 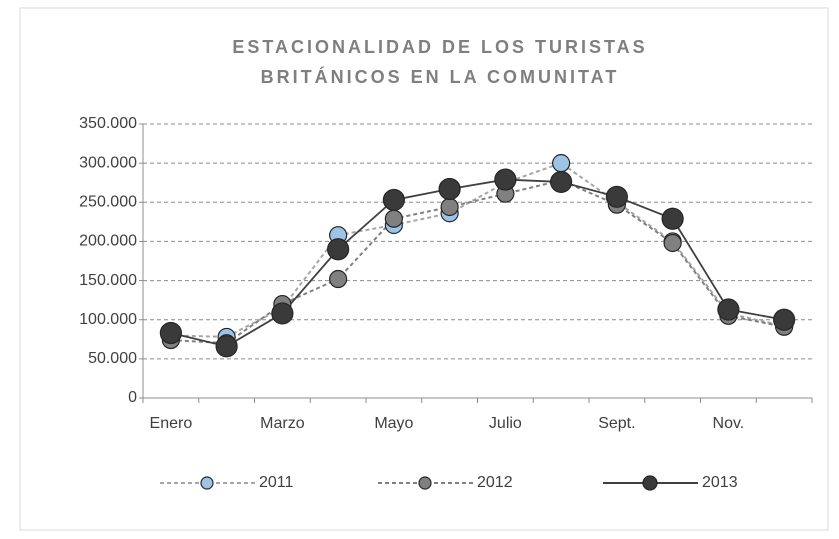 I want to click on y-tick-label: 250.000, so click(x=108, y=202).